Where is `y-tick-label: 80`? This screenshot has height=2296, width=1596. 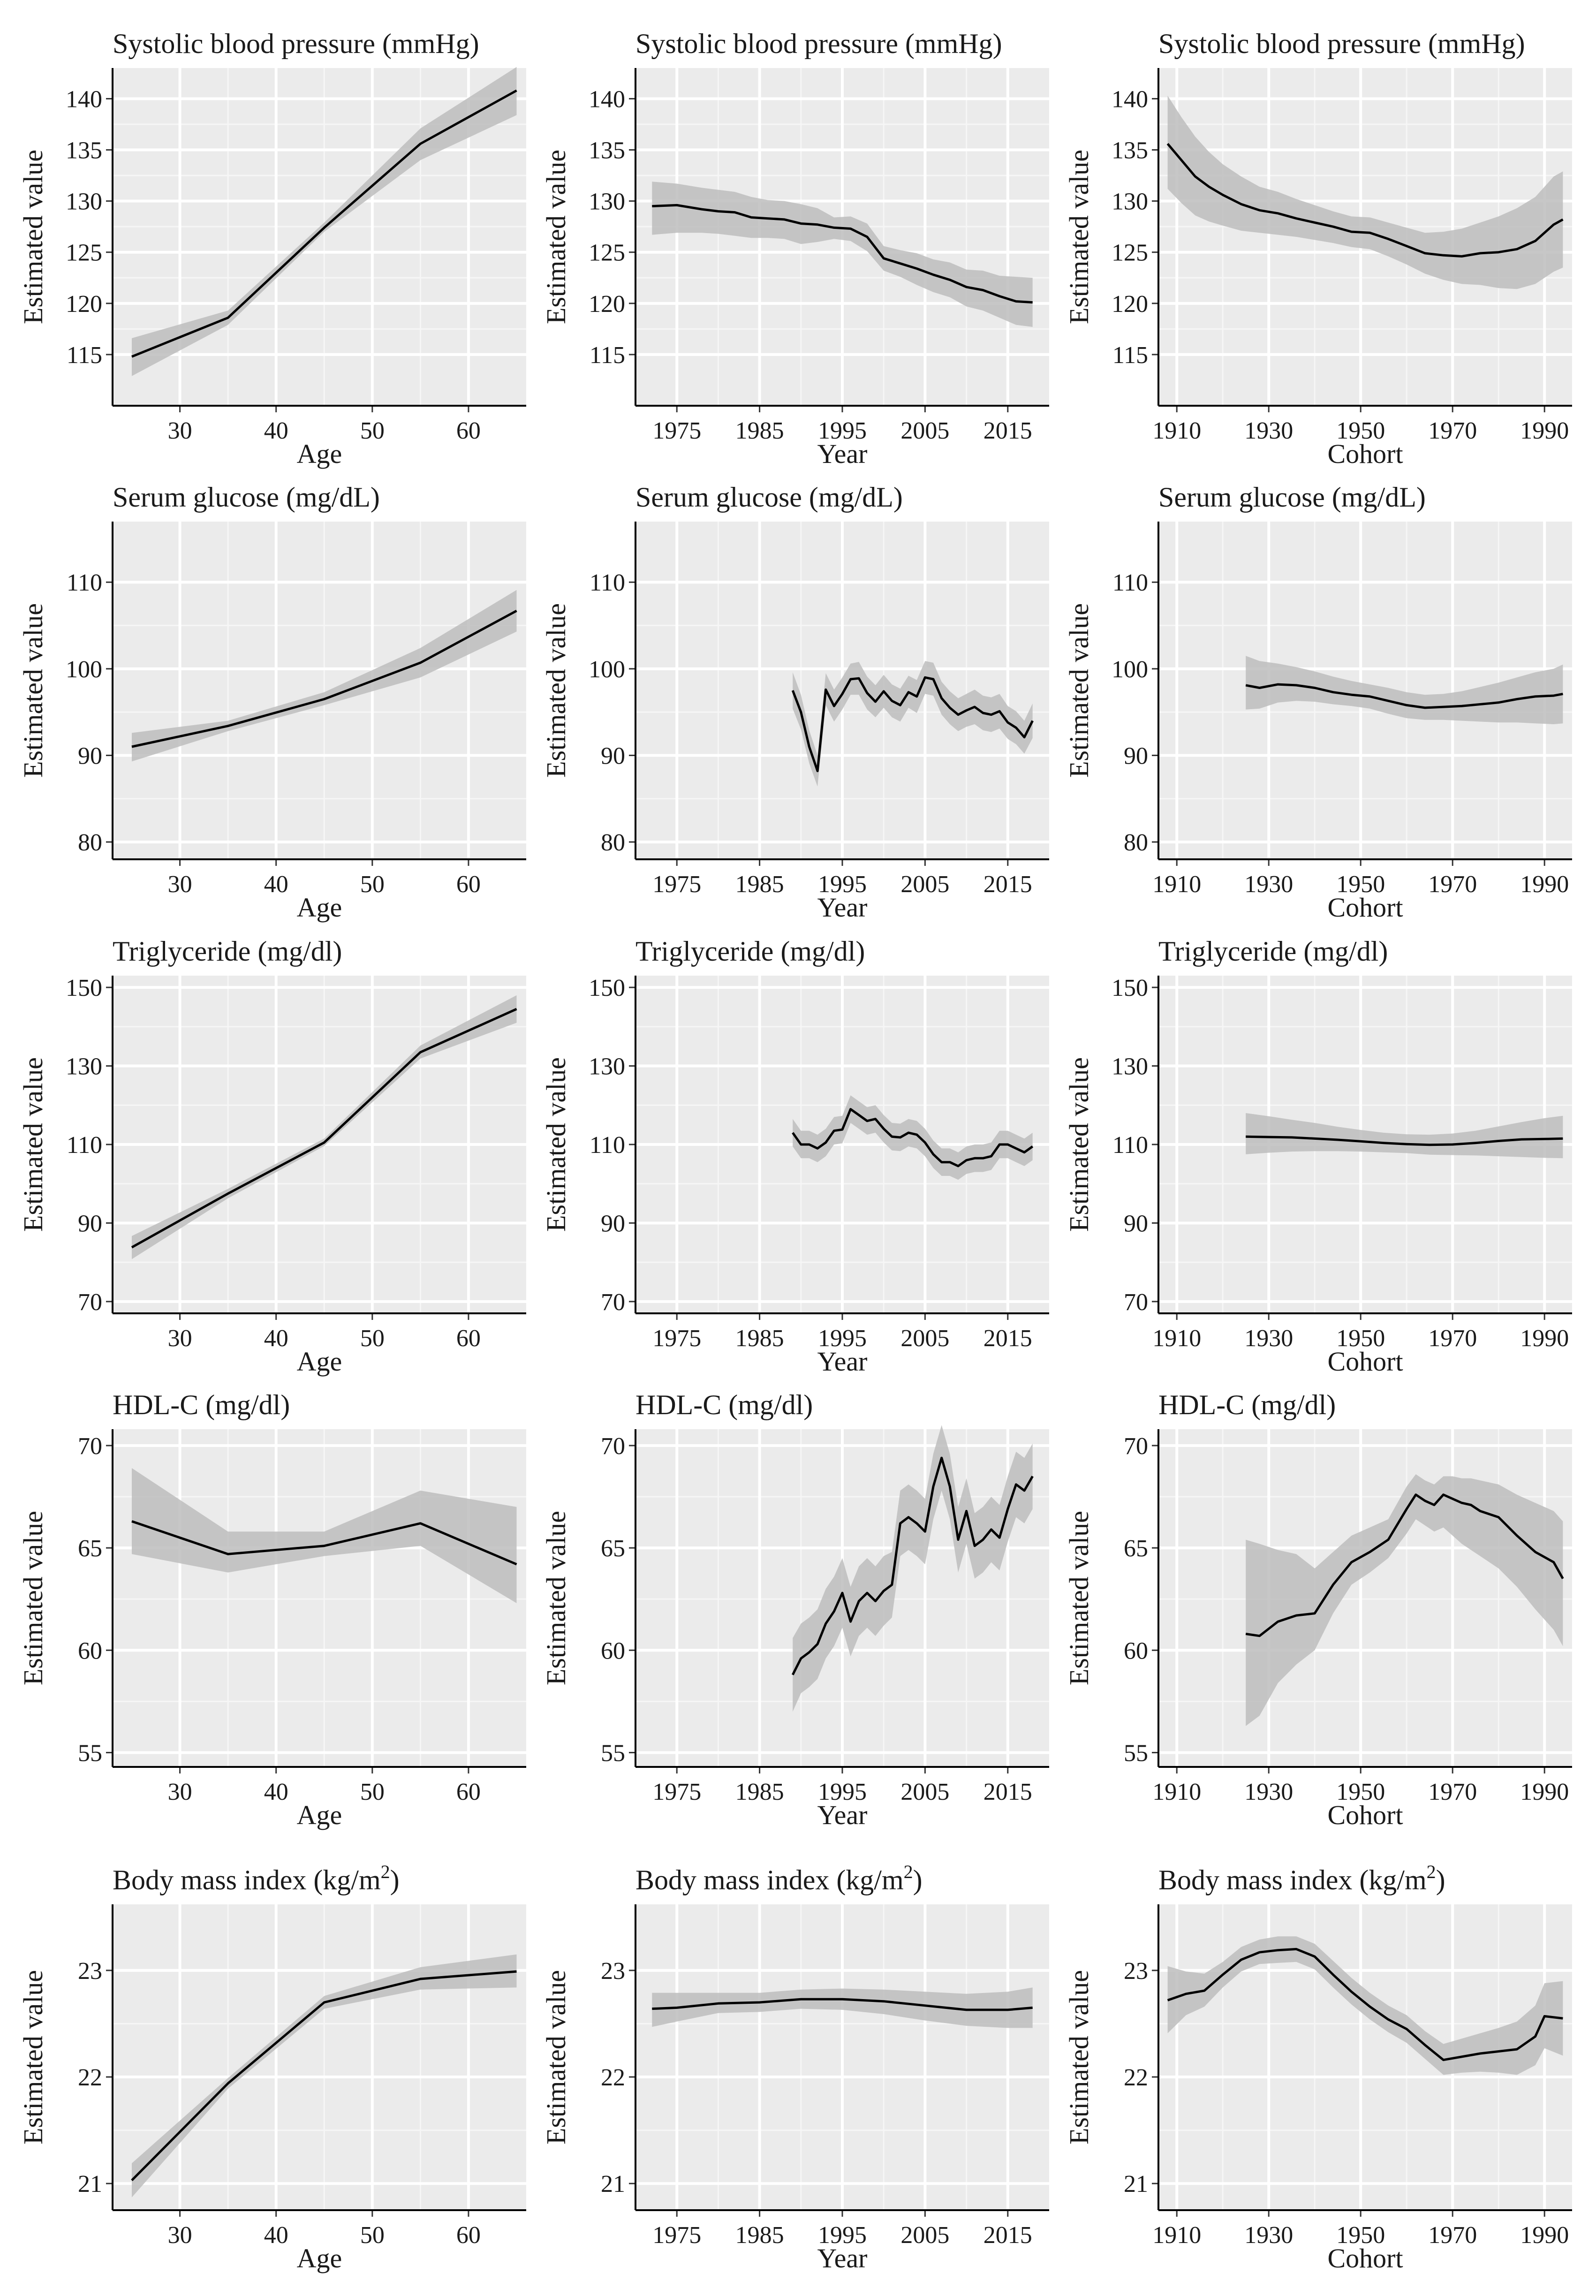
y-tick-label: 80 is located at coordinates (613, 842).